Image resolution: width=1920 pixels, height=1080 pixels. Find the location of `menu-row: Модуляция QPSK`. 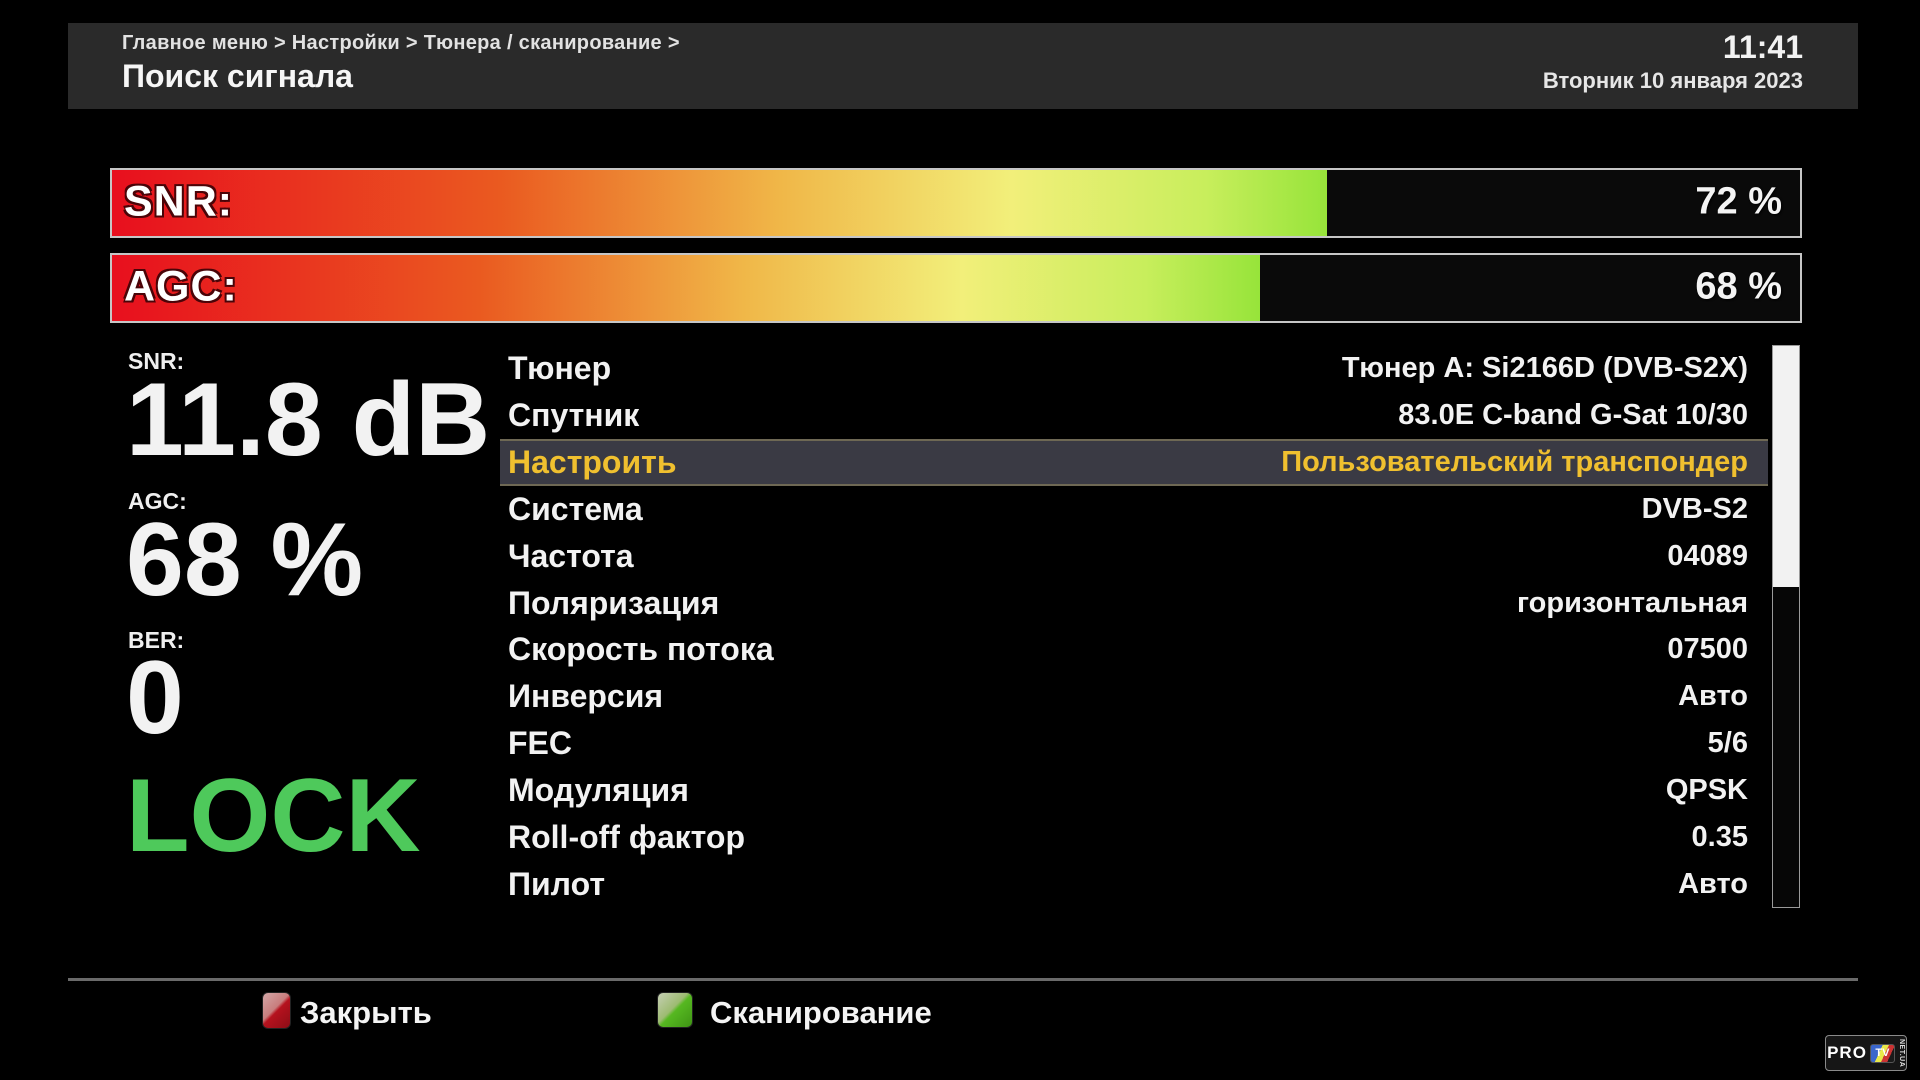

menu-row: Модуляция QPSK is located at coordinates (1134, 790).